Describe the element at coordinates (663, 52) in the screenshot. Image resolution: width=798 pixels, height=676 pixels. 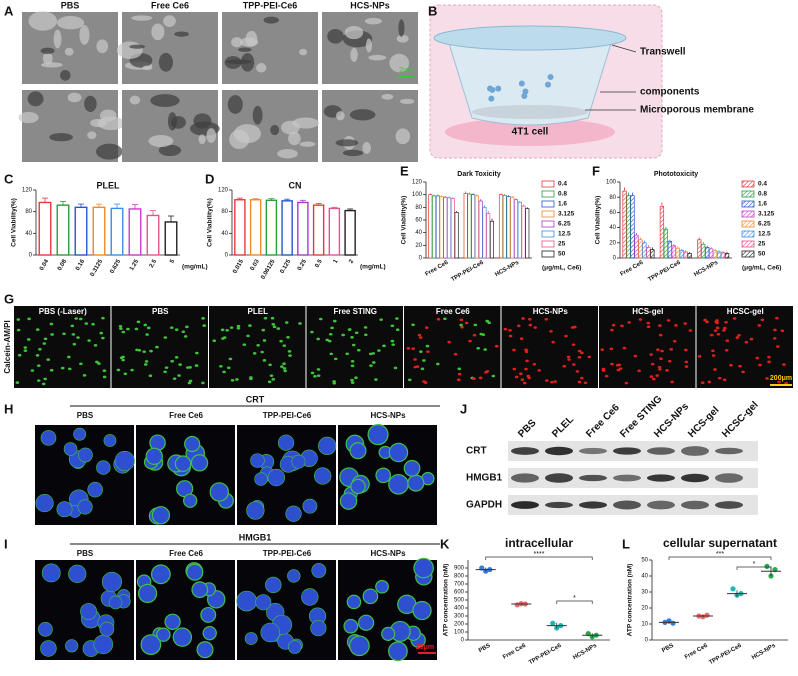
I see `diagram-label: Transwell` at that location.